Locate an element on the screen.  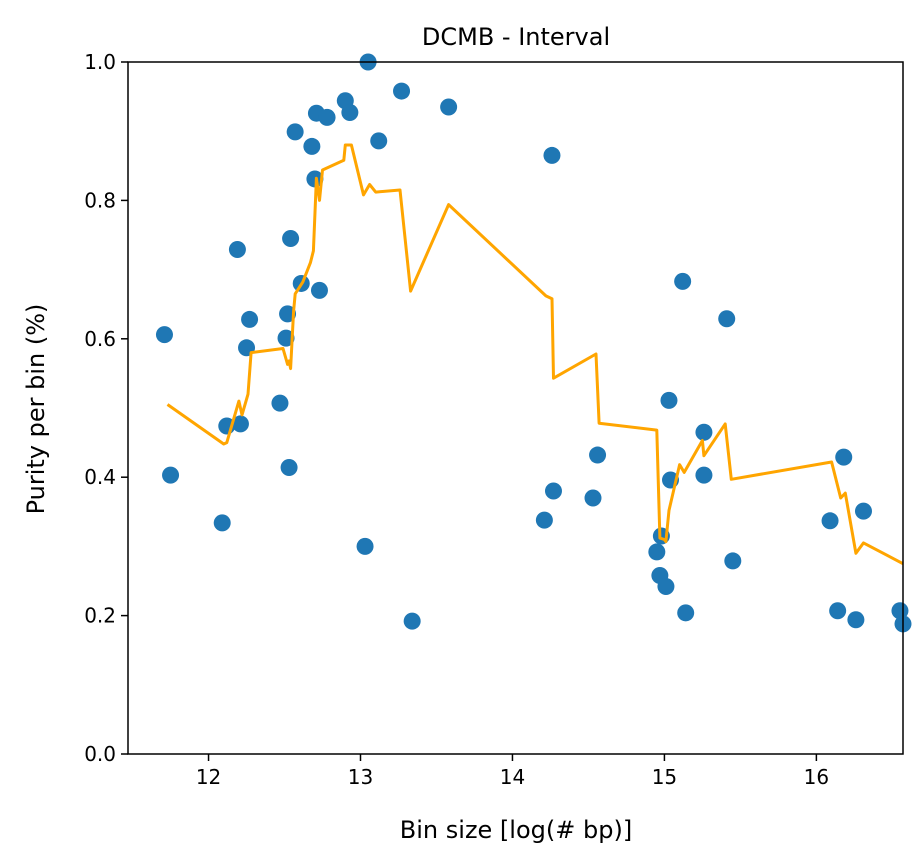
x-tick-label: 15 is located at coordinates (664, 777).